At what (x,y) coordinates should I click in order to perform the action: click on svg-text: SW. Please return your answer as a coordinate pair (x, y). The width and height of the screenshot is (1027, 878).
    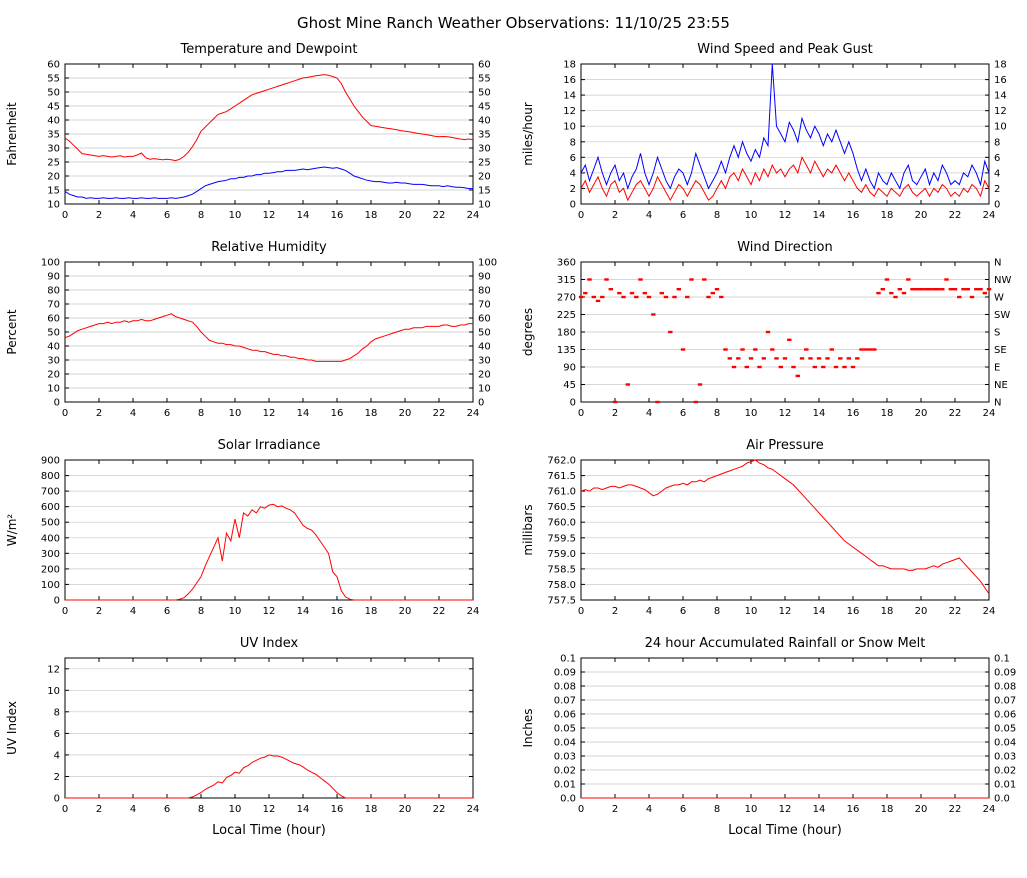
    Looking at the image, I should click on (1002, 315).